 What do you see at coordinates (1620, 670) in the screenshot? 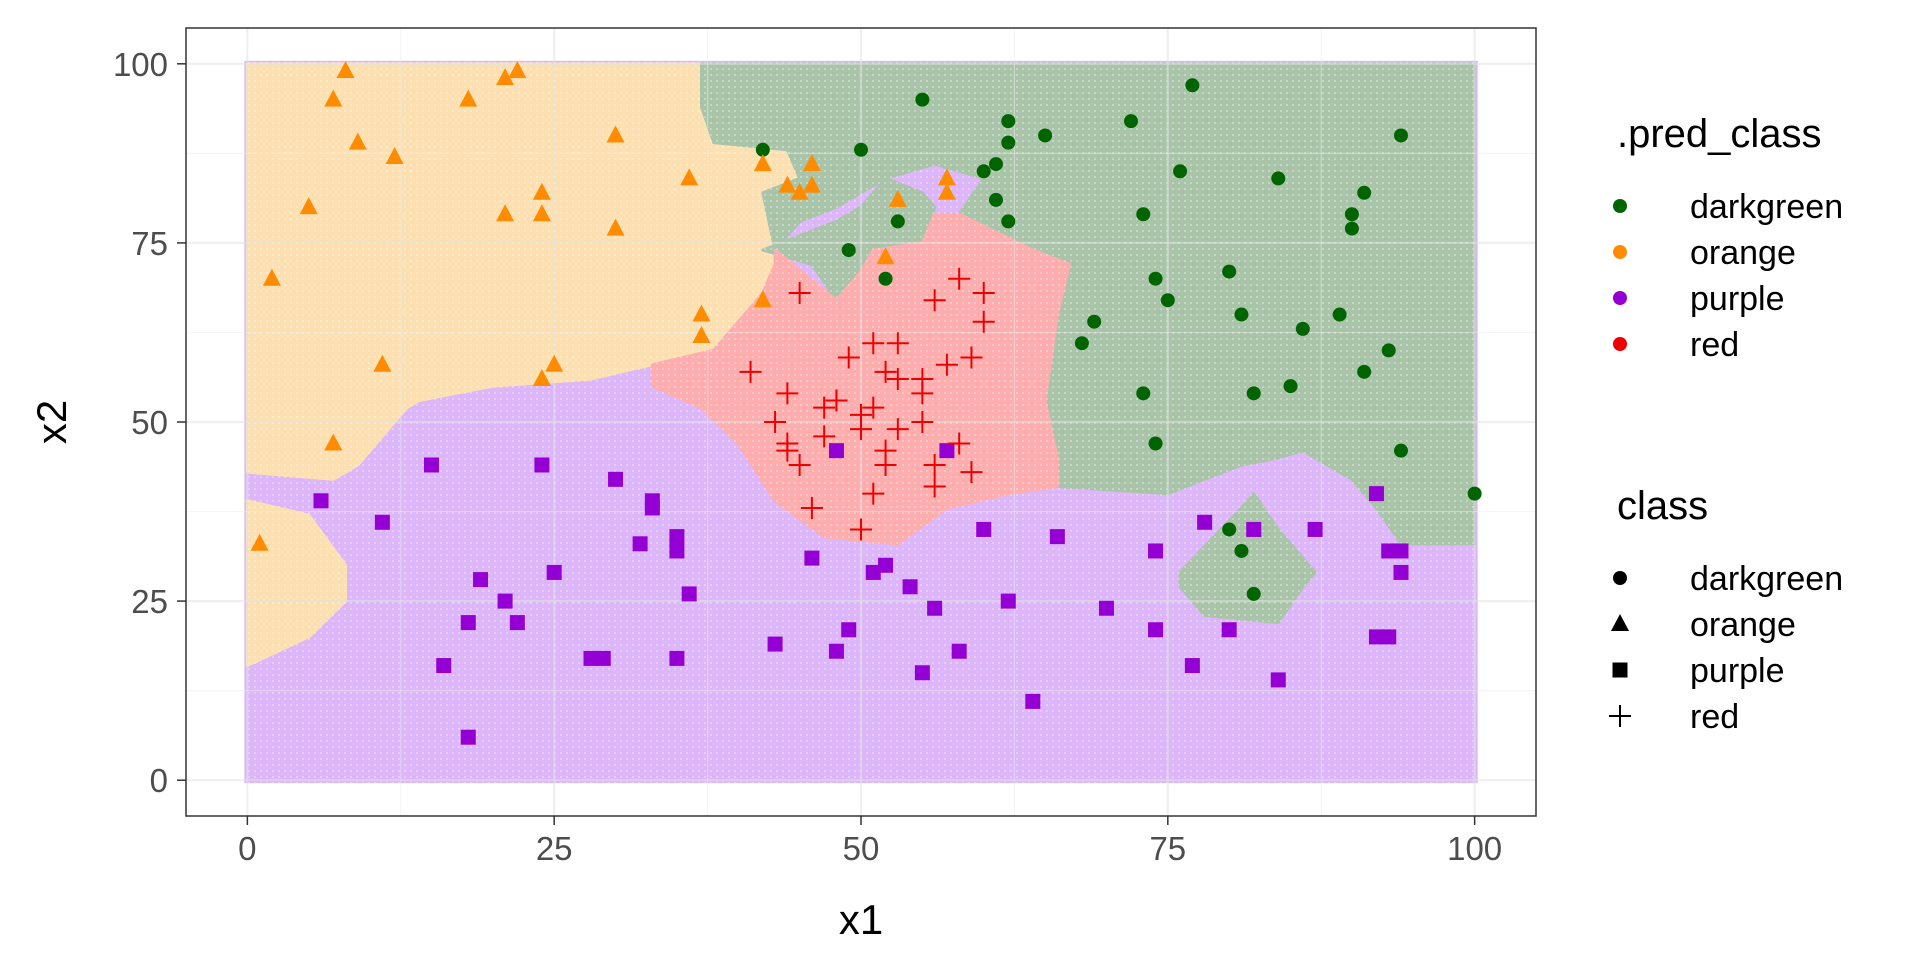
I see `legend-class-key-purple` at bounding box center [1620, 670].